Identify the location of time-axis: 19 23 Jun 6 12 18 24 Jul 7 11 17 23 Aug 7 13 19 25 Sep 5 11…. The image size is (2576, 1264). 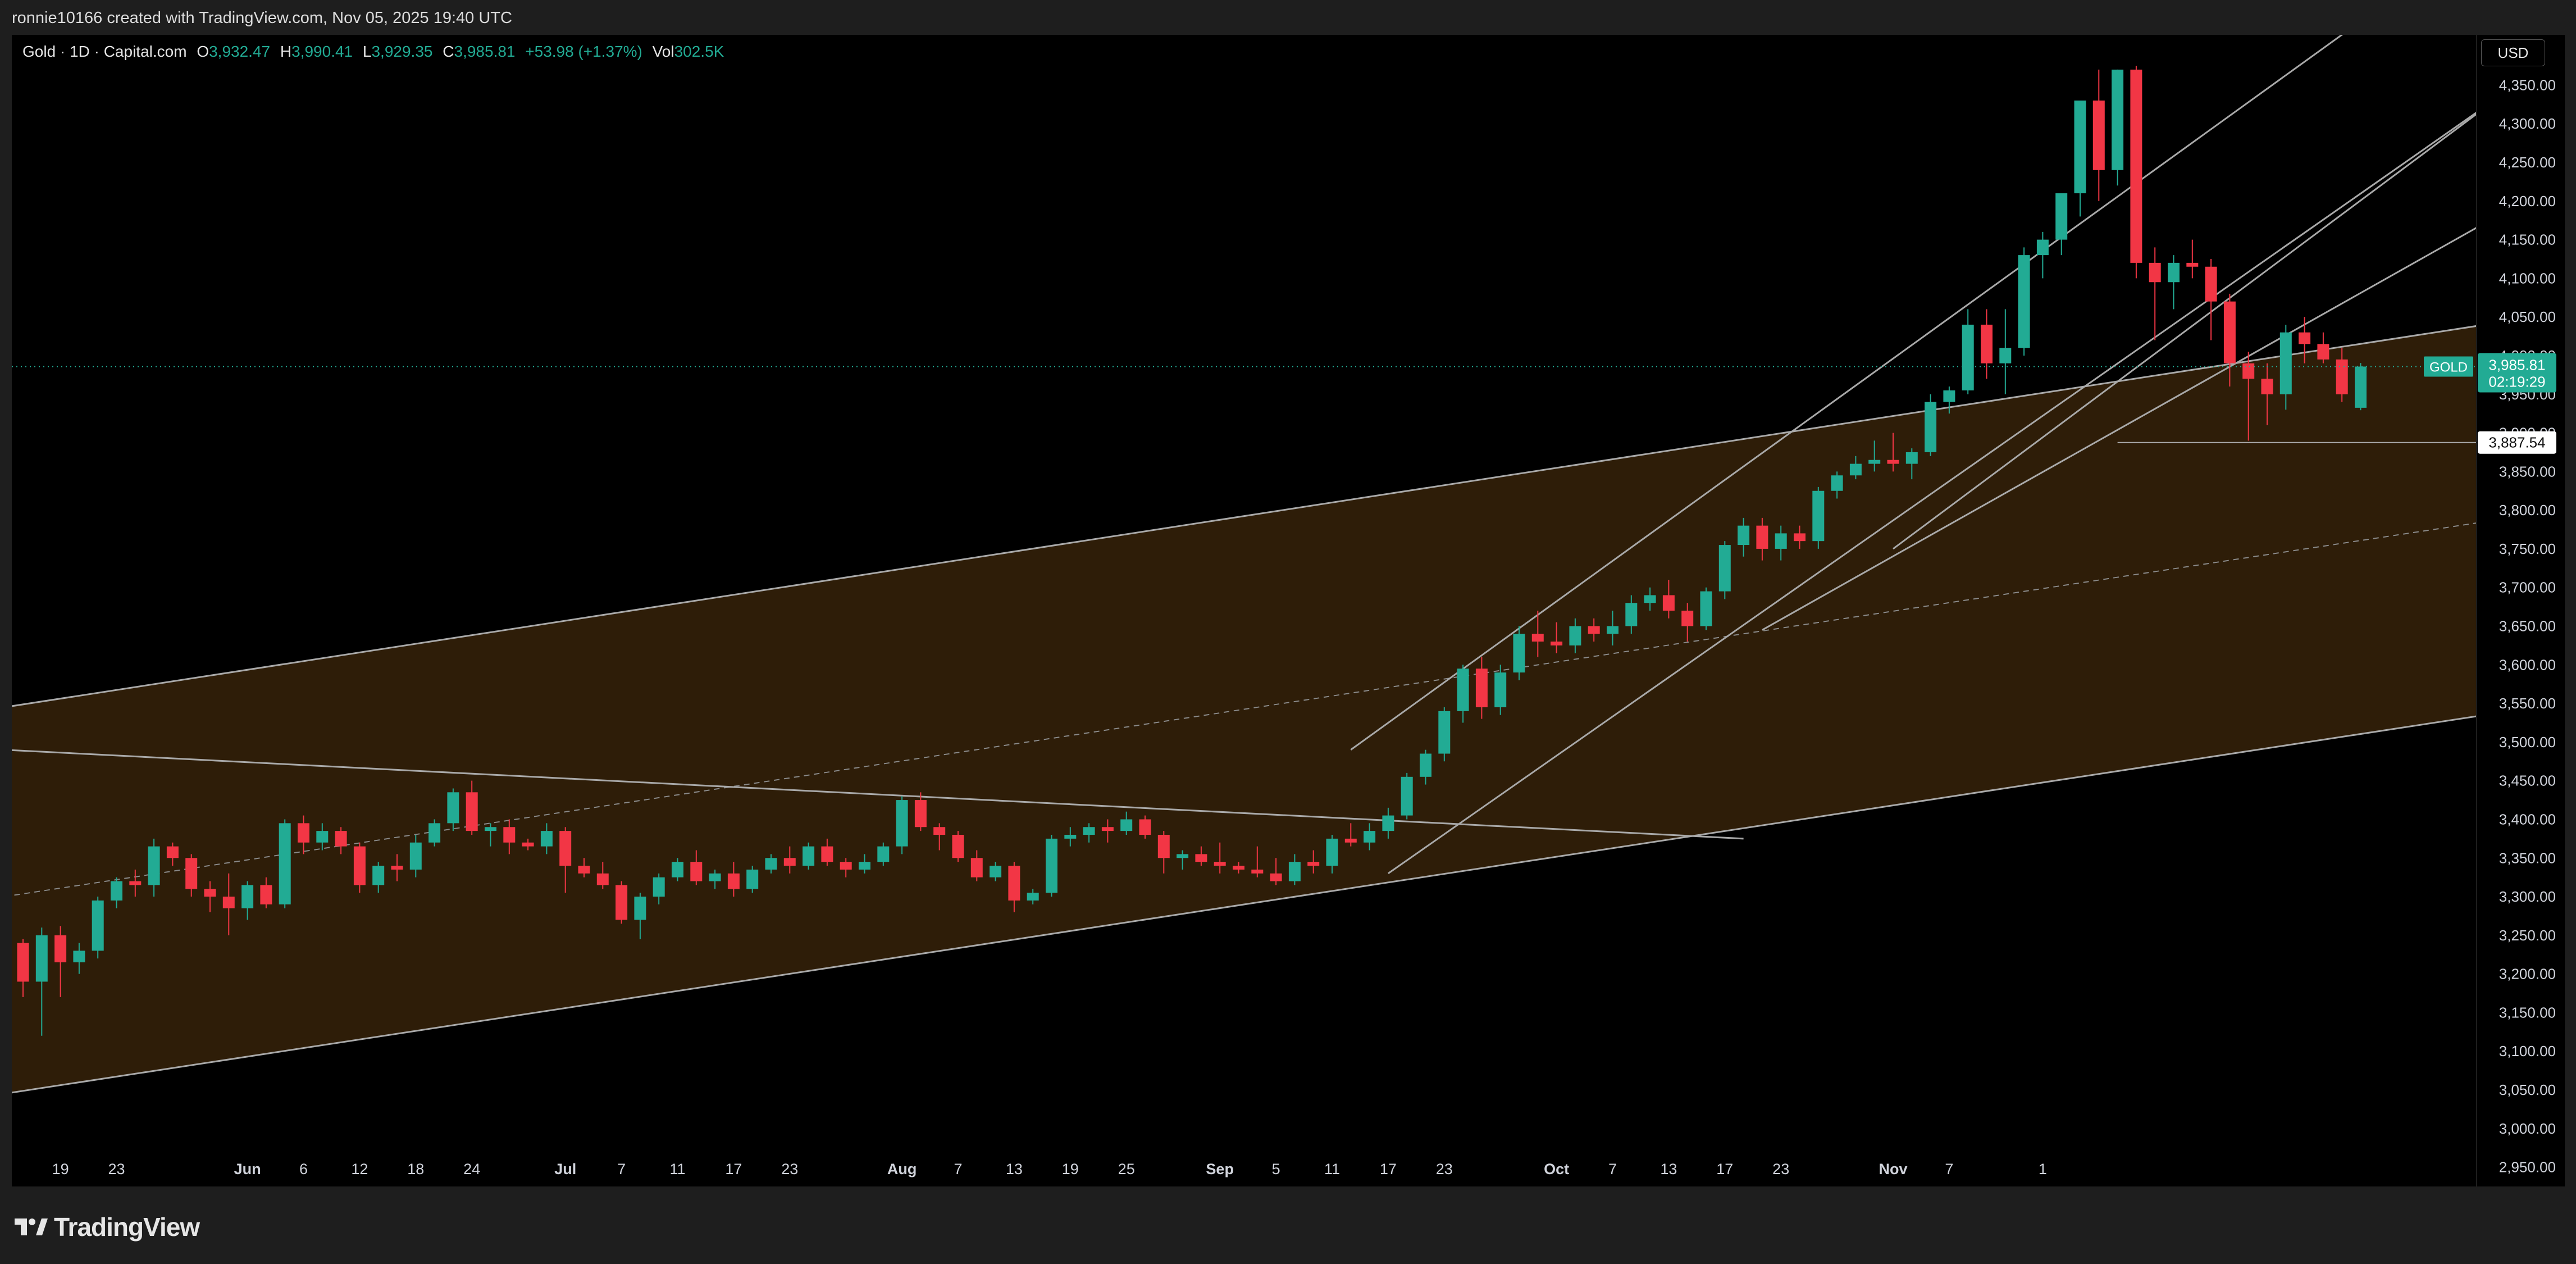
(1244, 1166).